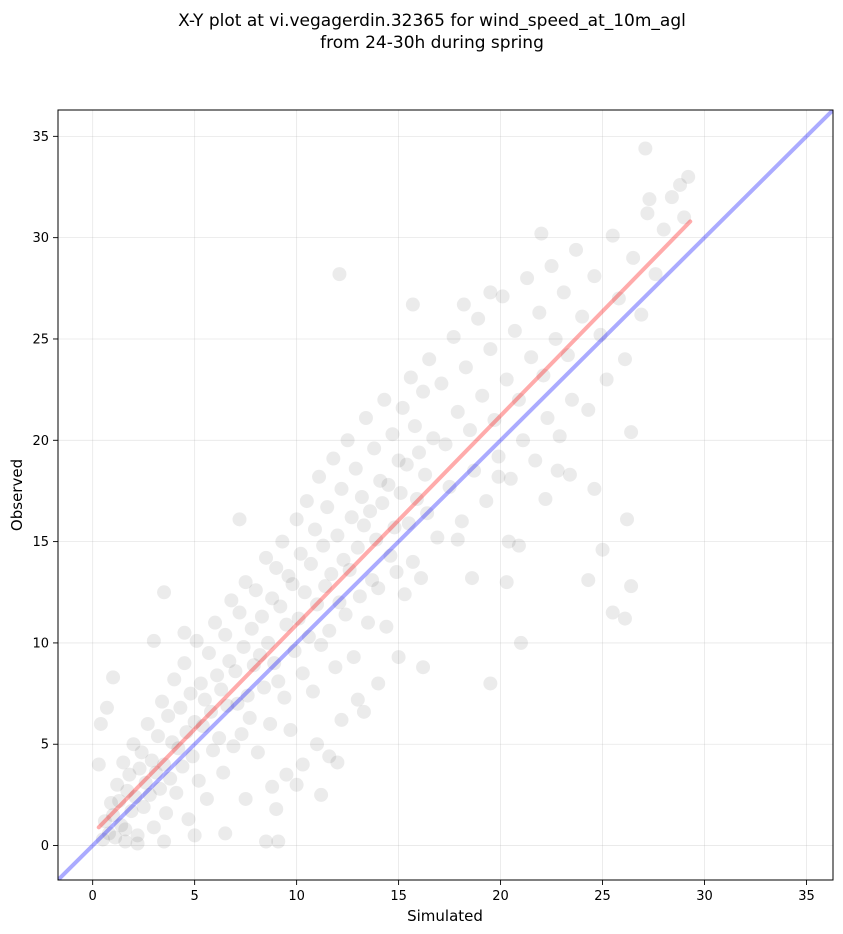 This screenshot has height=934, width=843. I want to click on x-tick-label-5: 25, so click(602, 896).